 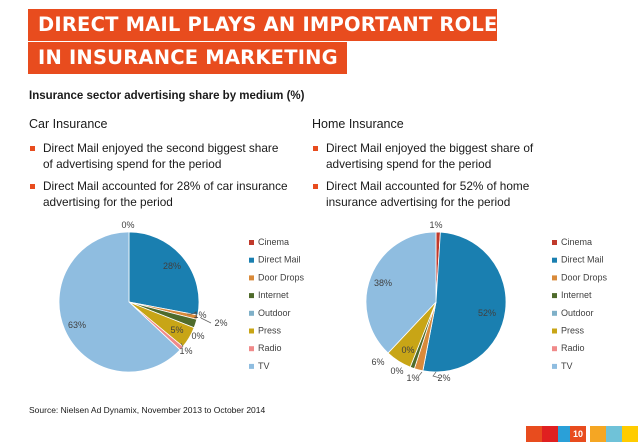 I want to click on data-label: 5%, so click(x=176, y=330).